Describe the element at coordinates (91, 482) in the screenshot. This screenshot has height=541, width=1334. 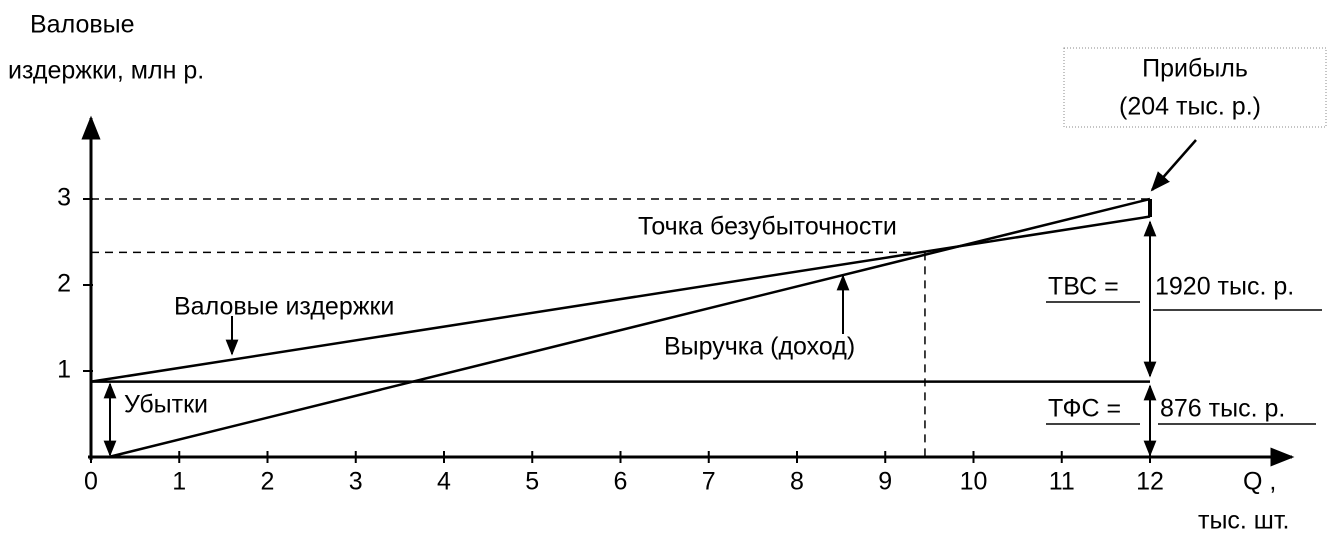
I see `x-tick-label: 0` at that location.